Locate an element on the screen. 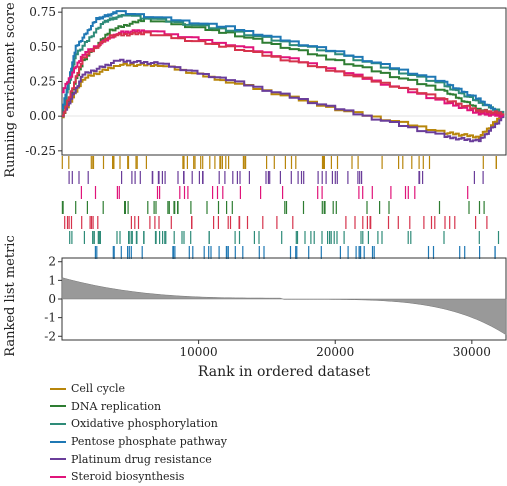 Image resolution: width=507 pixels, height=486 pixels. es-y-axis-label: Running enrichment score is located at coordinates (10, 90).